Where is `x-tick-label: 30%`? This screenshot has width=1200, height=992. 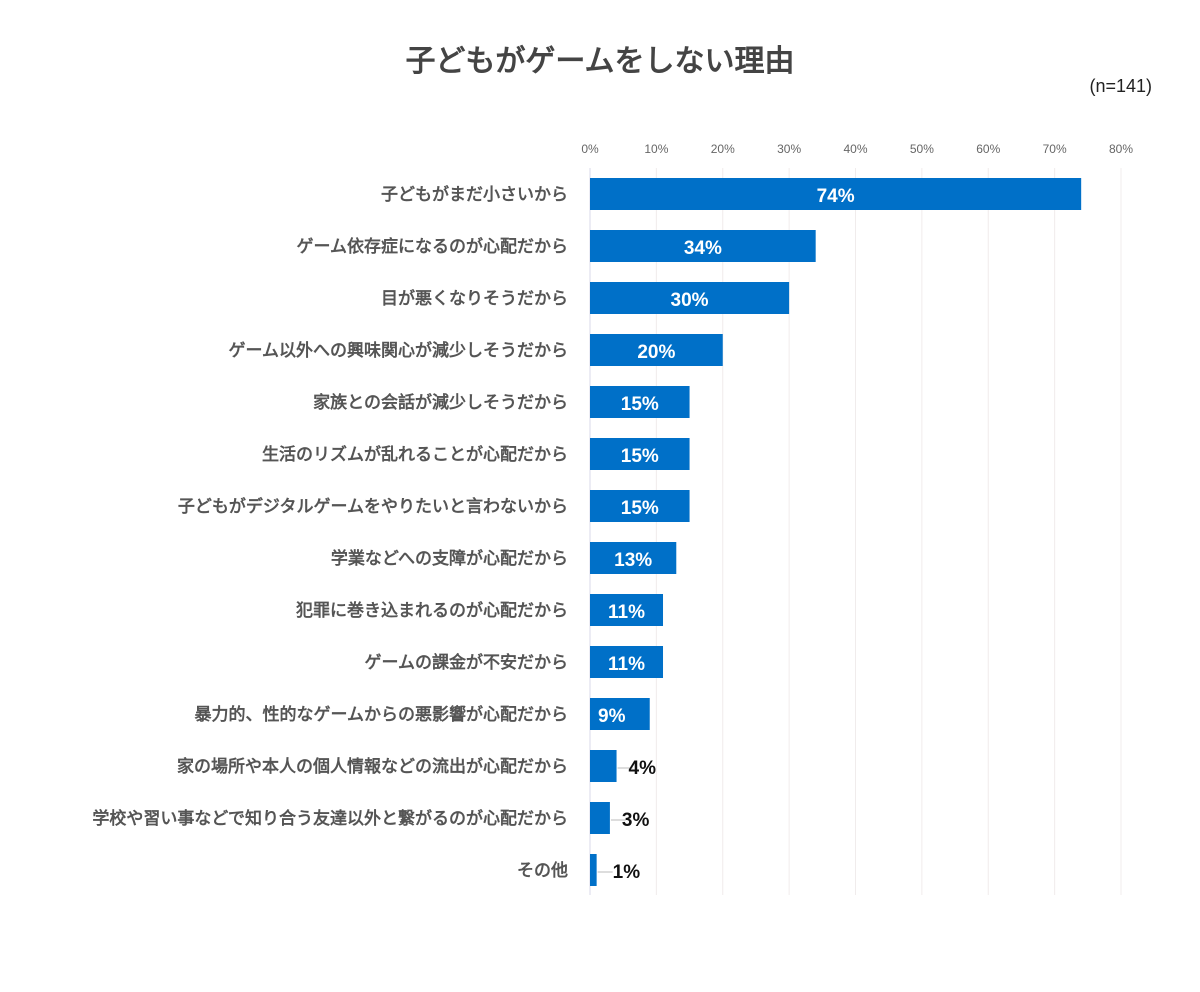 x-tick-label: 30% is located at coordinates (789, 149).